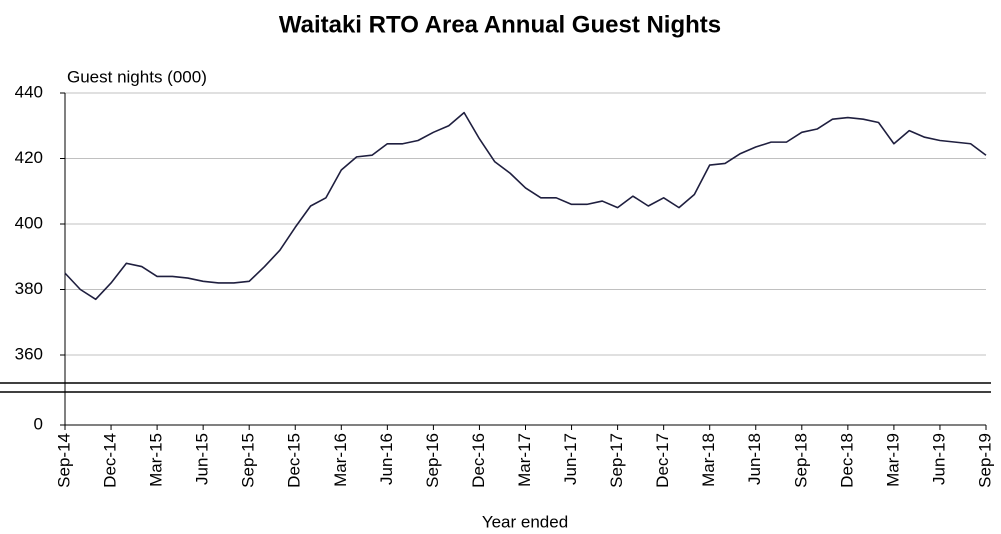  Describe the element at coordinates (570, 459) in the screenshot. I see `x-tick-label: Jun-17` at that location.